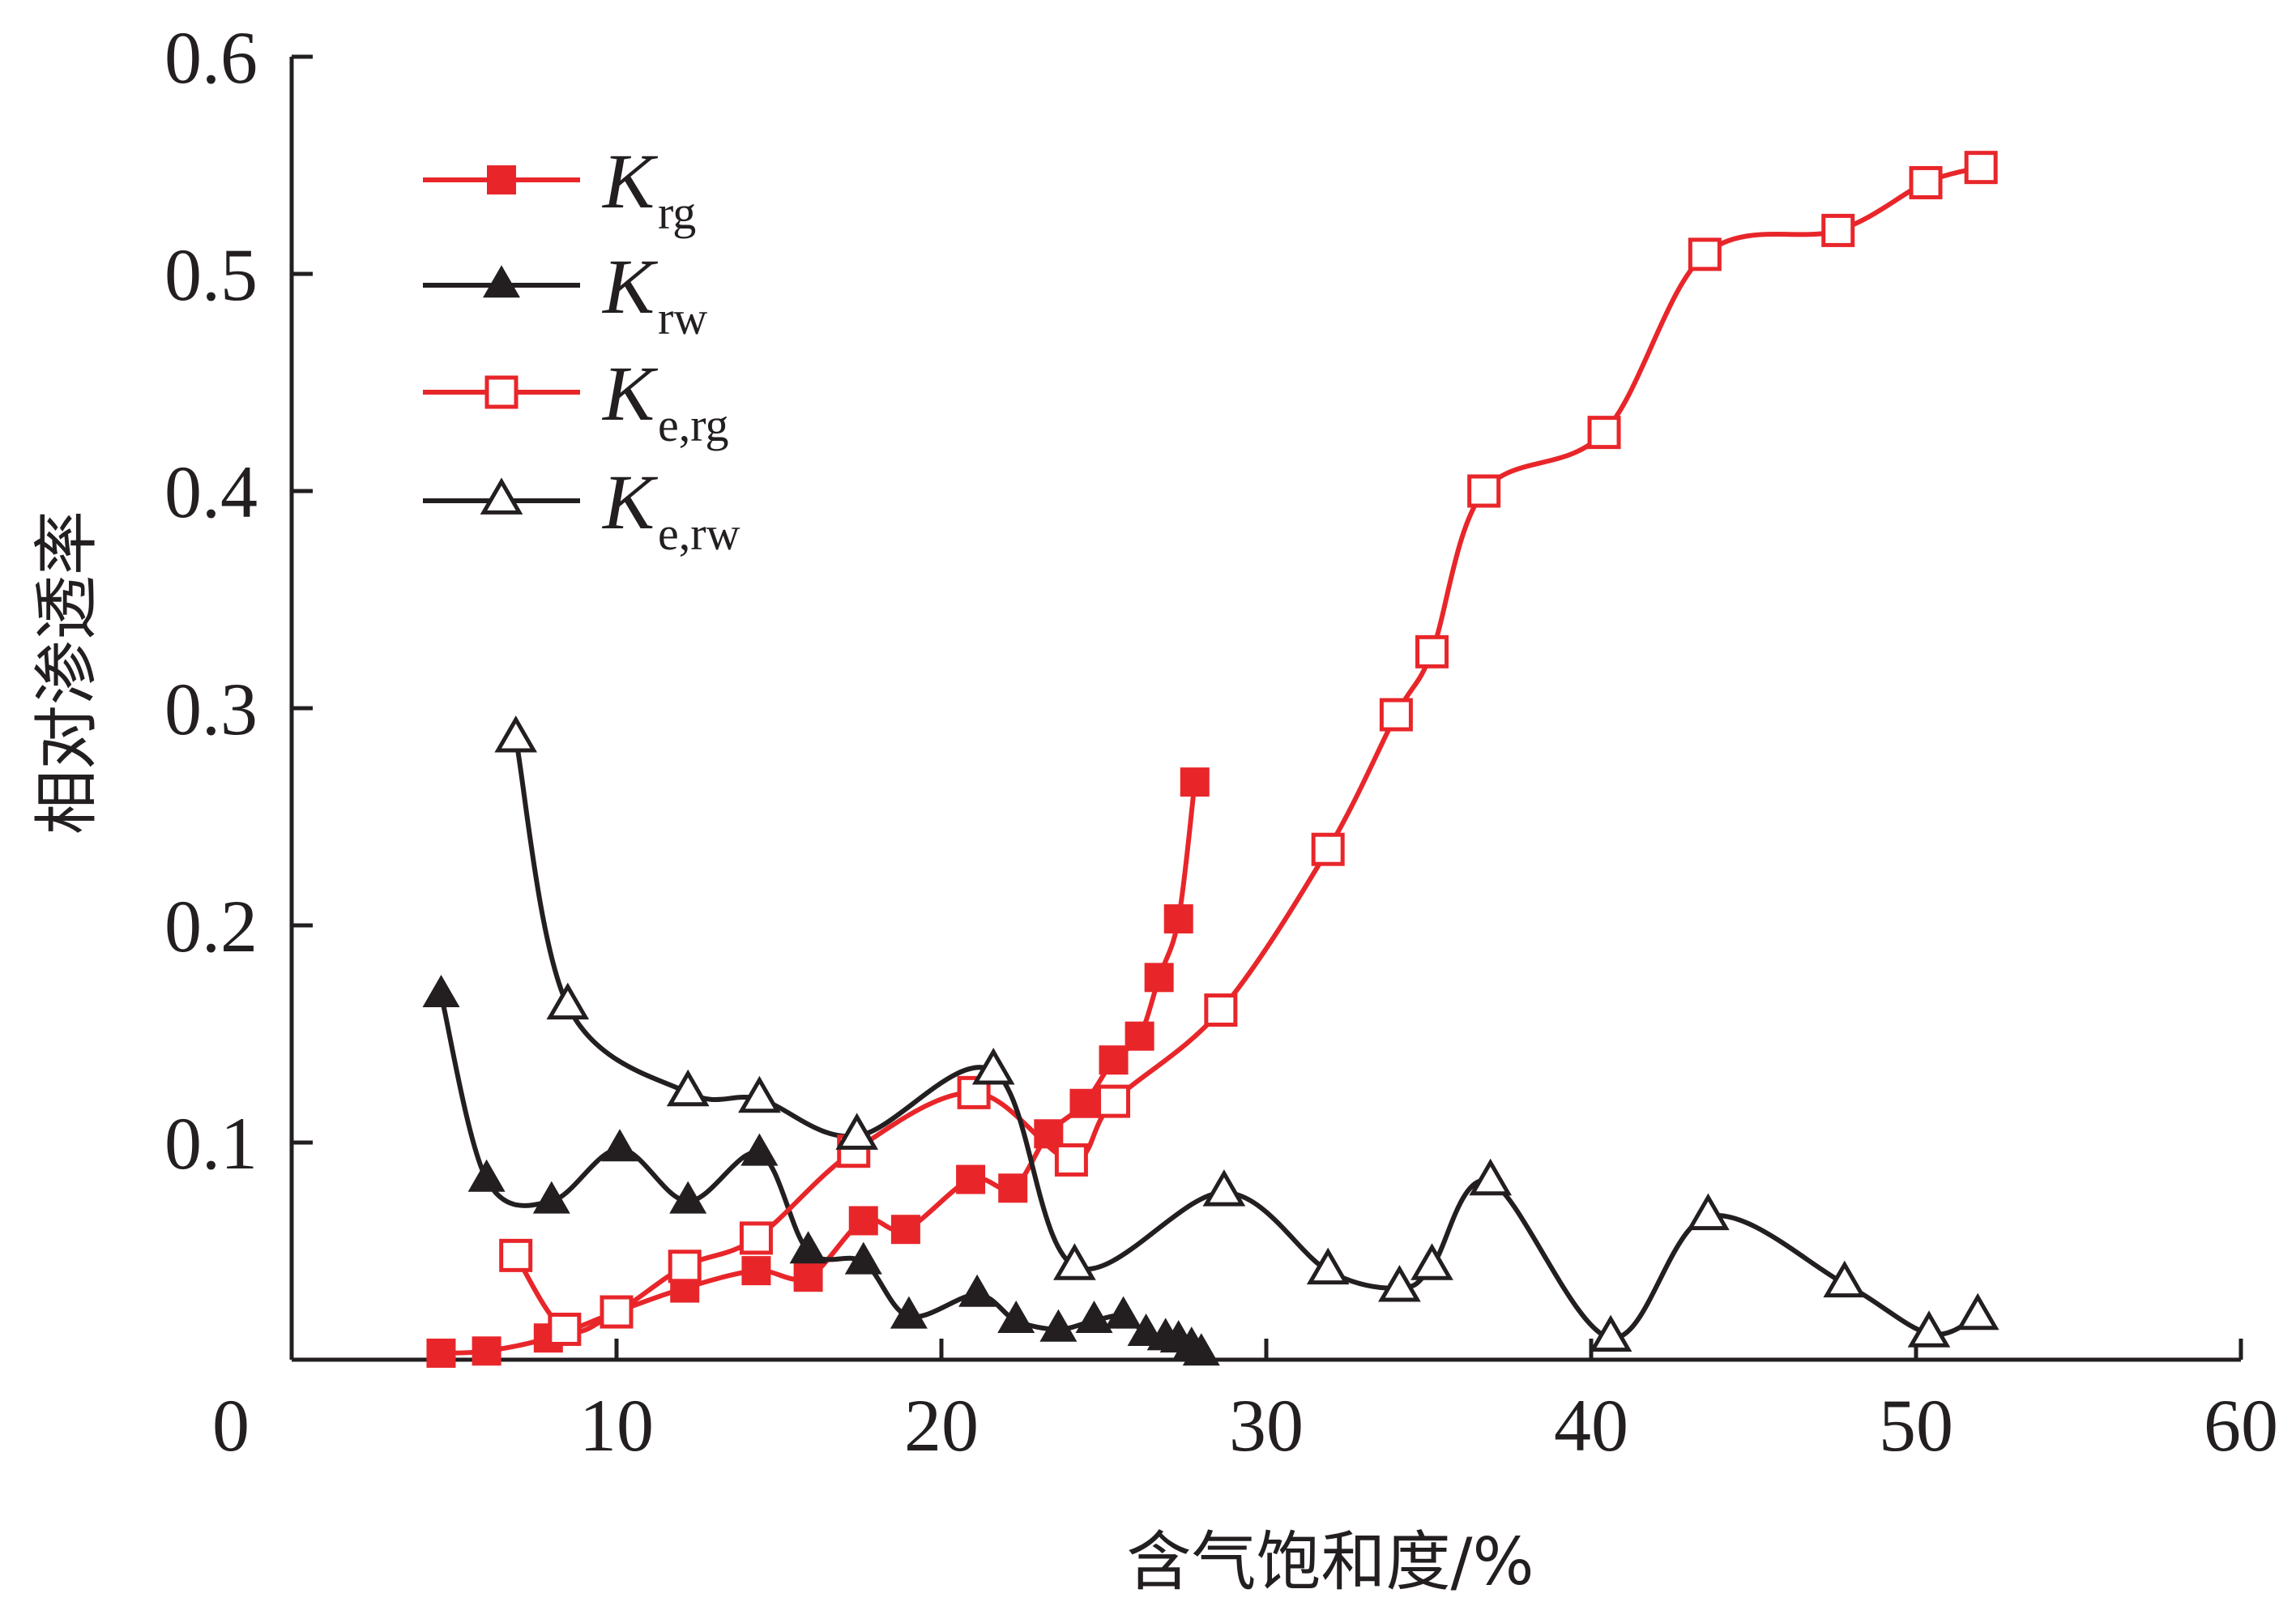  Describe the element at coordinates (211, 1143) in the screenshot. I see `y-tick-label: 0.1` at that location.